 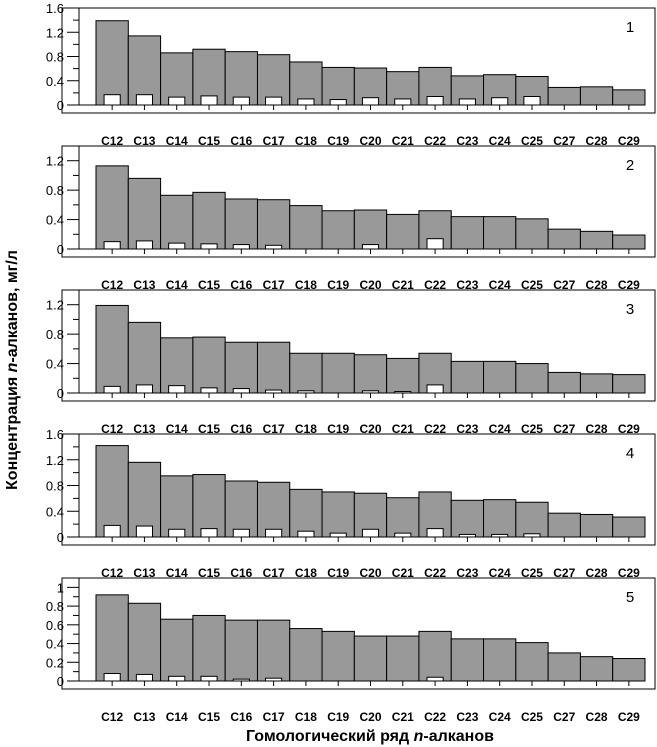 What do you see at coordinates (500, 101) in the screenshot?
I see `bar-secondary-c24` at bounding box center [500, 101].